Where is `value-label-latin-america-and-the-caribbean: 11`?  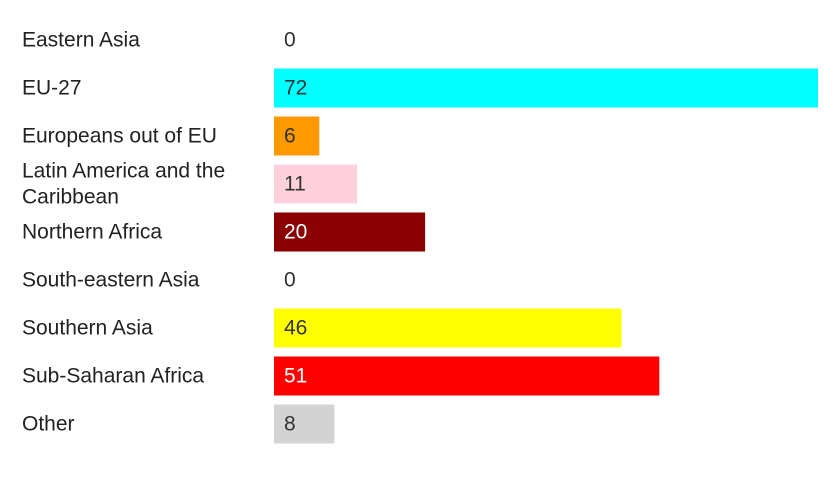 value-label-latin-america-and-the-caribbean: 11 is located at coordinates (295, 184).